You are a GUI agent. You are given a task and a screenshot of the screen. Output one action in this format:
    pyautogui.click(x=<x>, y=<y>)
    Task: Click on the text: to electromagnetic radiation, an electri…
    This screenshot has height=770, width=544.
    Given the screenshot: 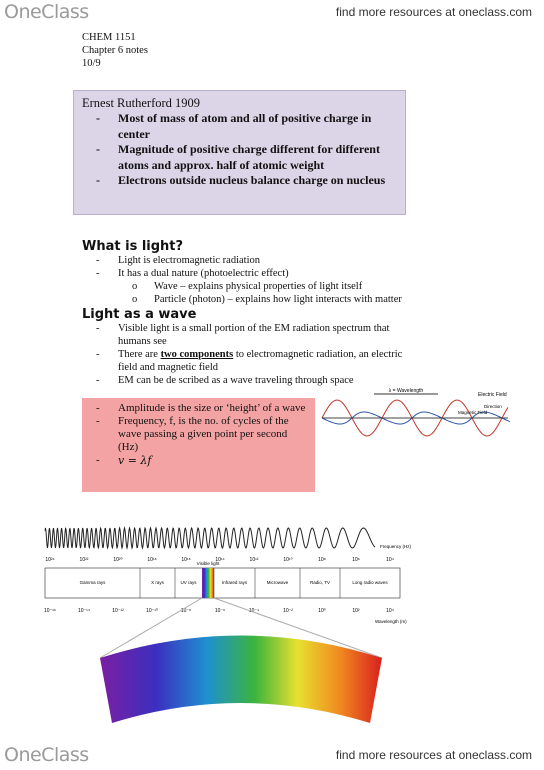 What is the action you would take?
    pyautogui.click(x=260, y=361)
    